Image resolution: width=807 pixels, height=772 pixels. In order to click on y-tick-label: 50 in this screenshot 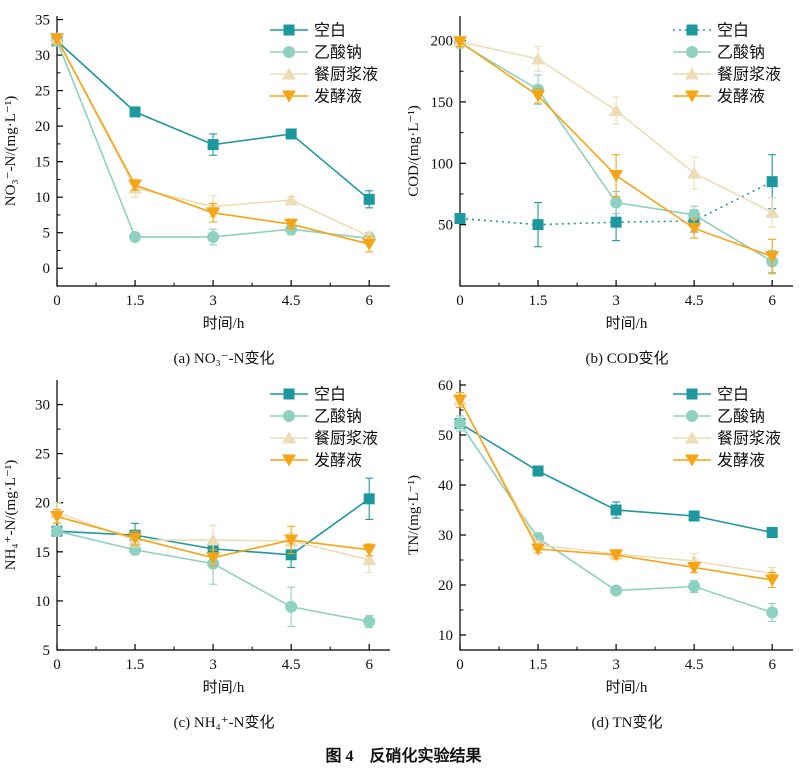, I will do `click(445, 226)`.